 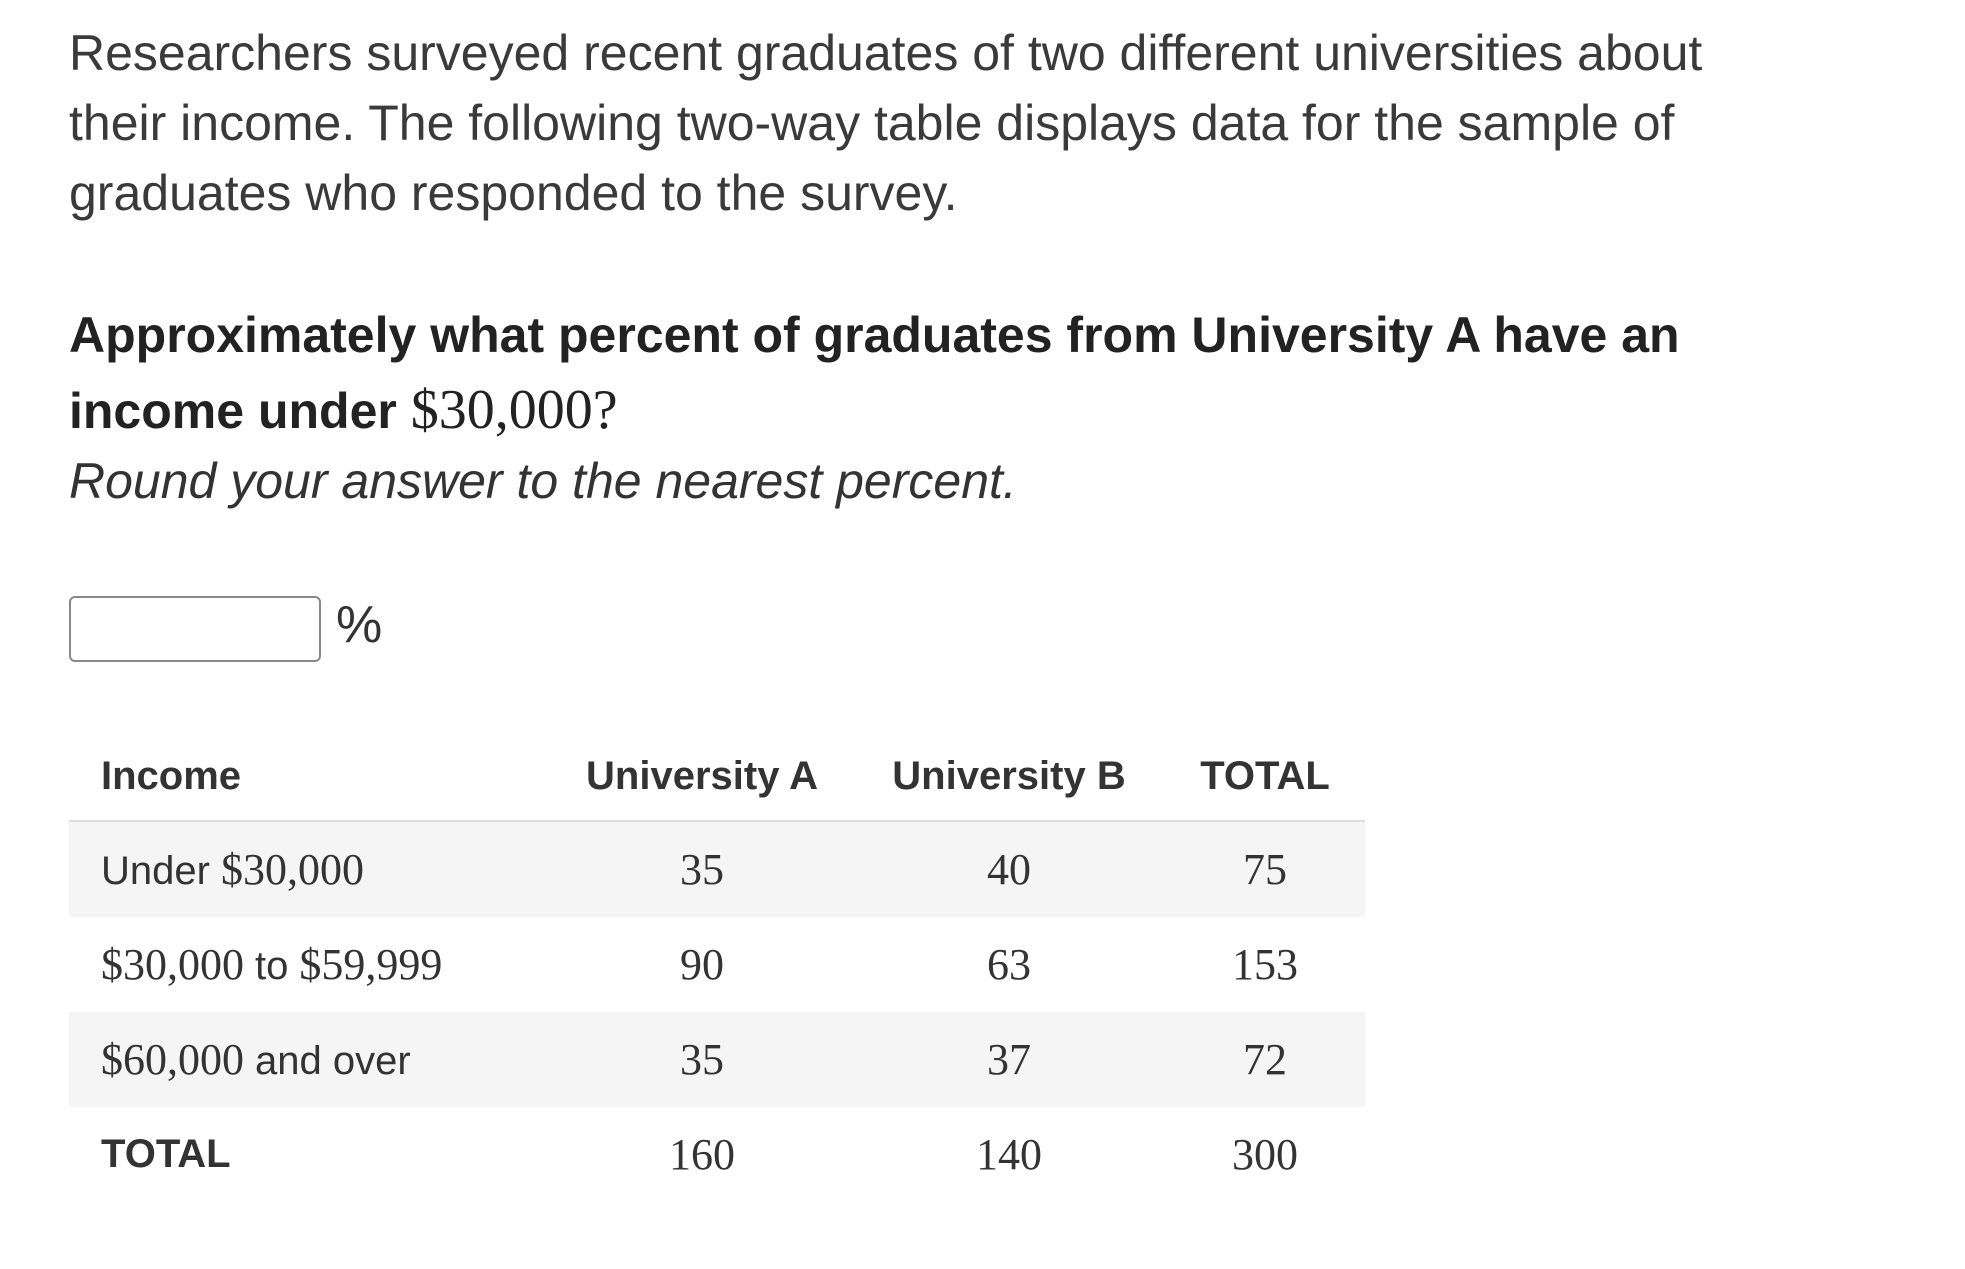 What do you see at coordinates (233, 411) in the screenshot?
I see `question-text: income under` at bounding box center [233, 411].